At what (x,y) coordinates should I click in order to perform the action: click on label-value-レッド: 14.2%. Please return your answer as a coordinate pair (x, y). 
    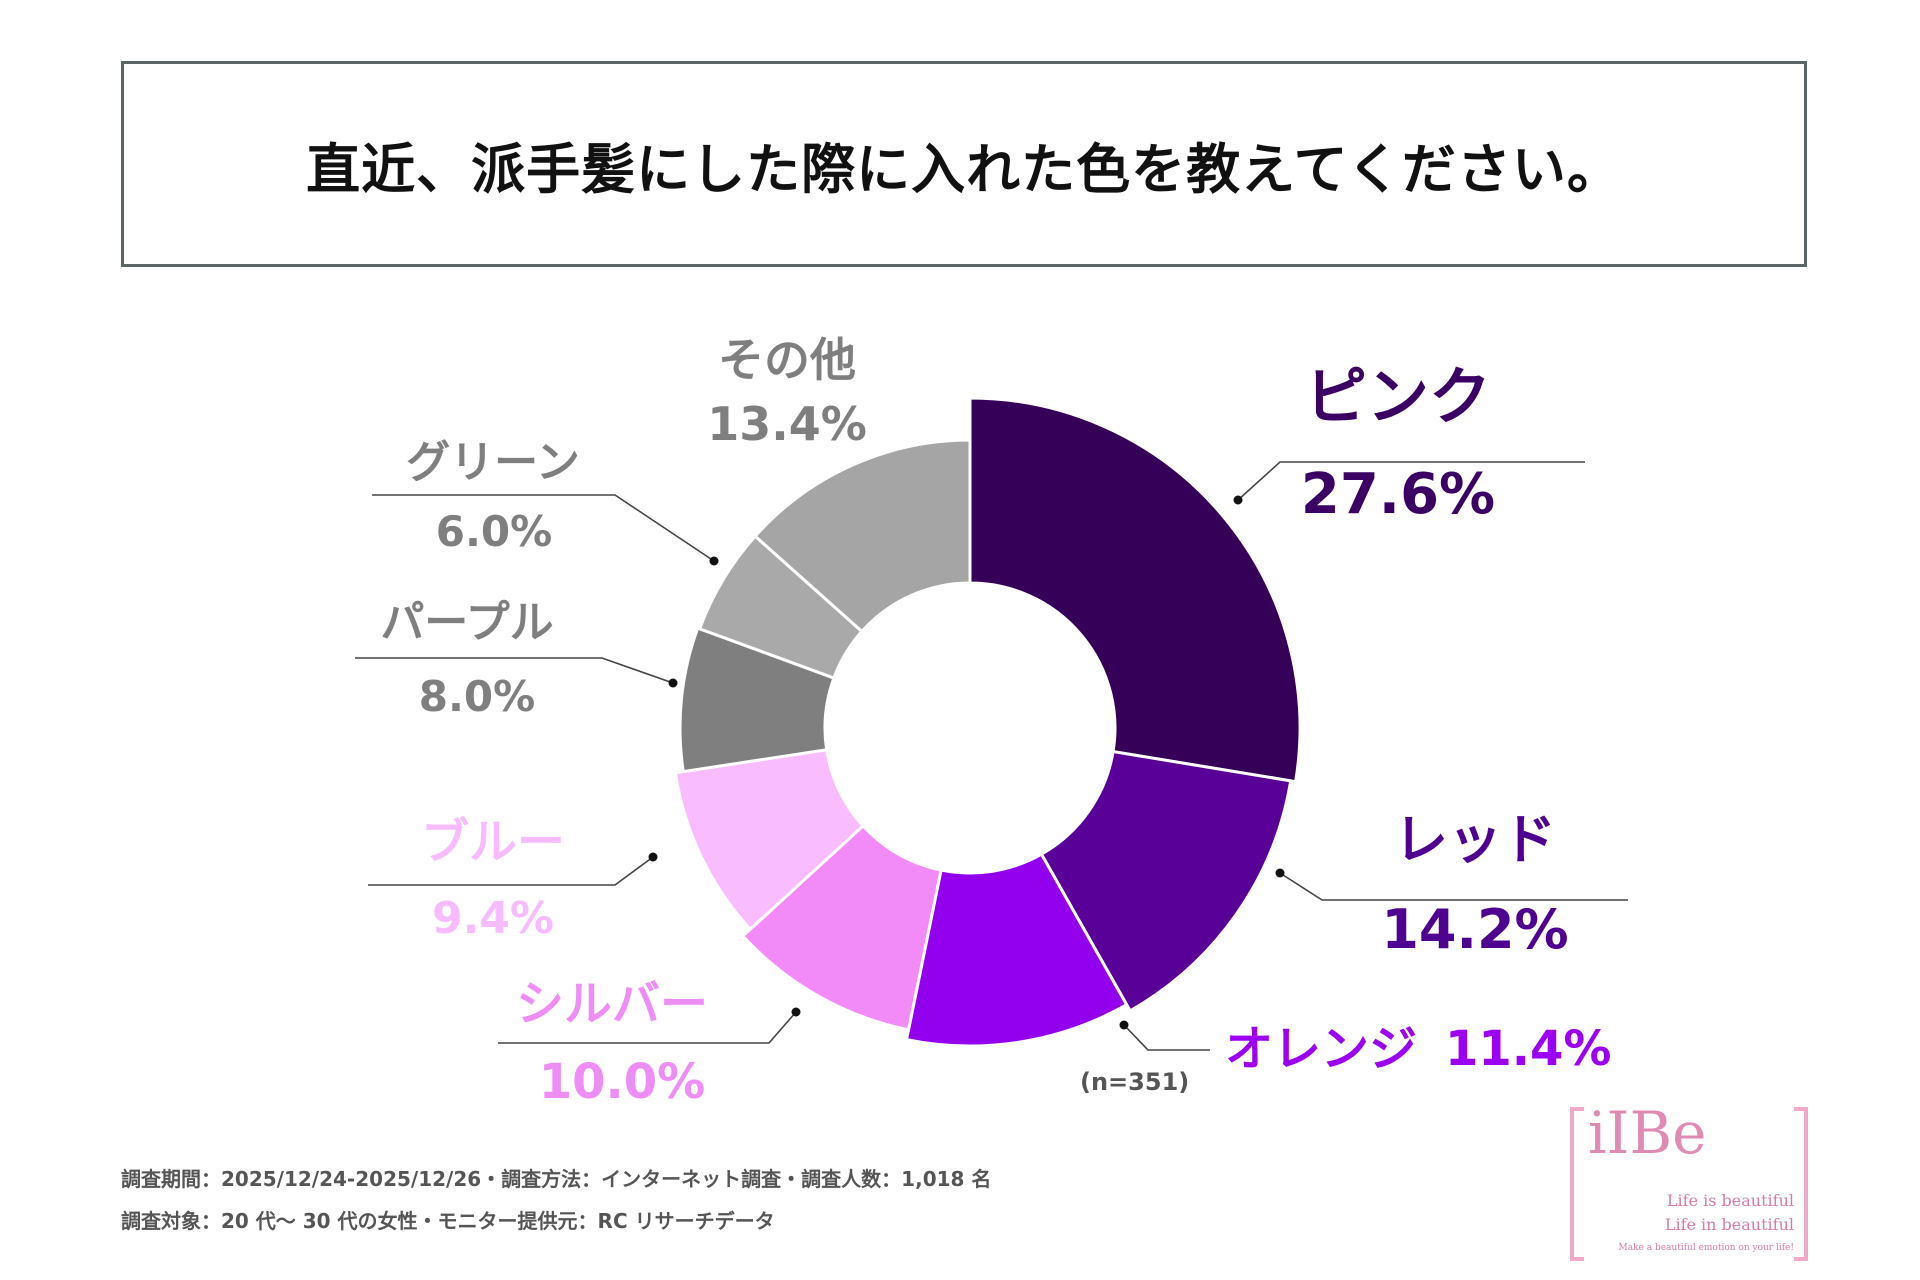
    Looking at the image, I should click on (1474, 929).